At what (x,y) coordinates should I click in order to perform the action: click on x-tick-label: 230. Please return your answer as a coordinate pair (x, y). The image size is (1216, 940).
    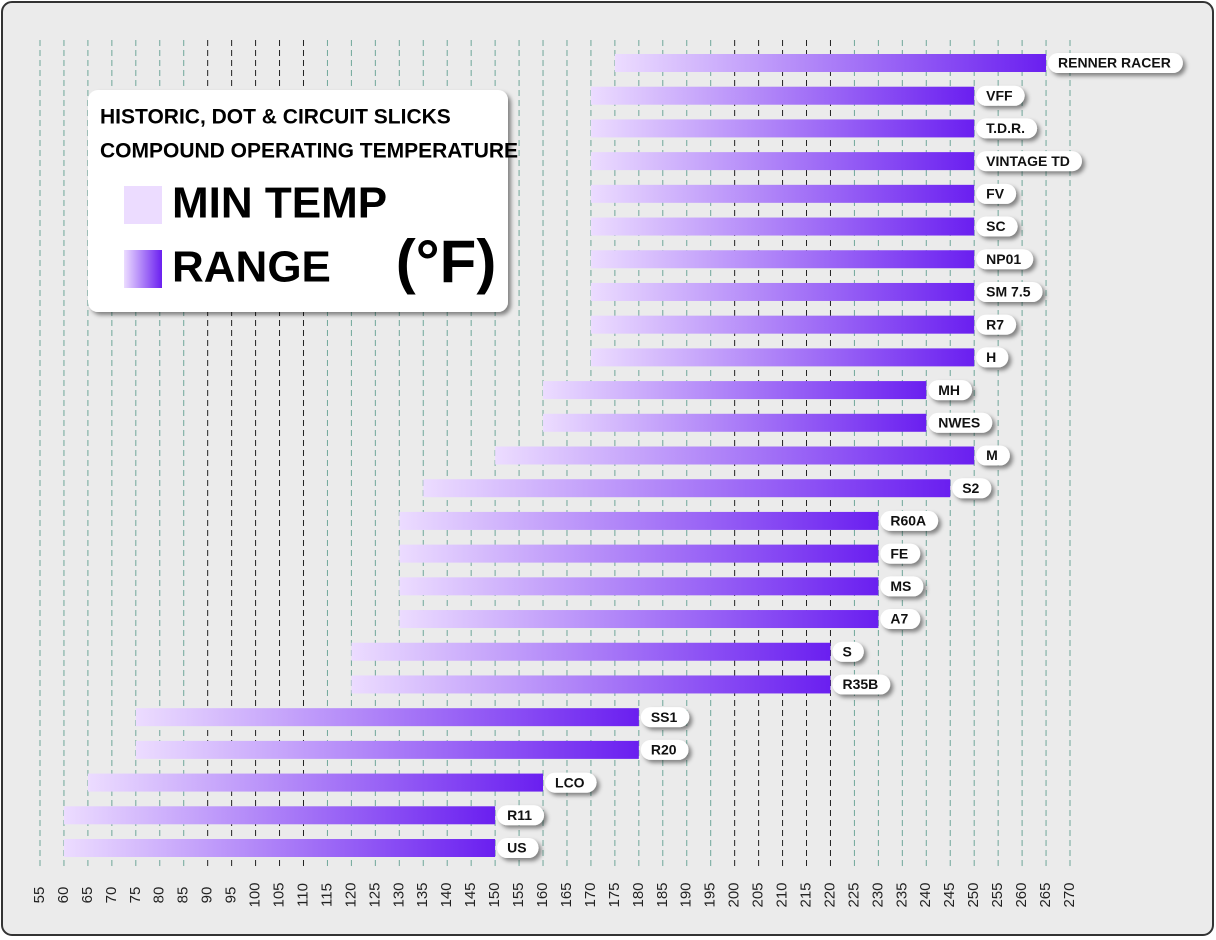
    Looking at the image, I should click on (877, 894).